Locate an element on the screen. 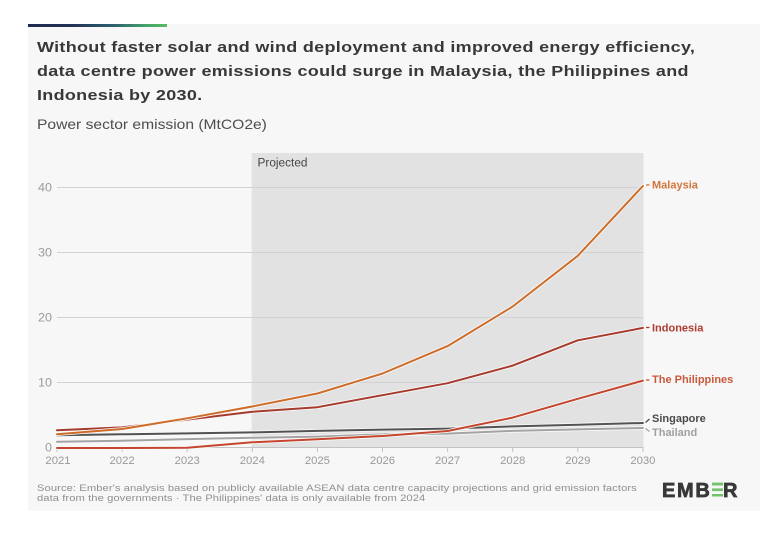 The height and width of the screenshot is (533, 781). svg-text: Projected is located at coordinates (283, 164).